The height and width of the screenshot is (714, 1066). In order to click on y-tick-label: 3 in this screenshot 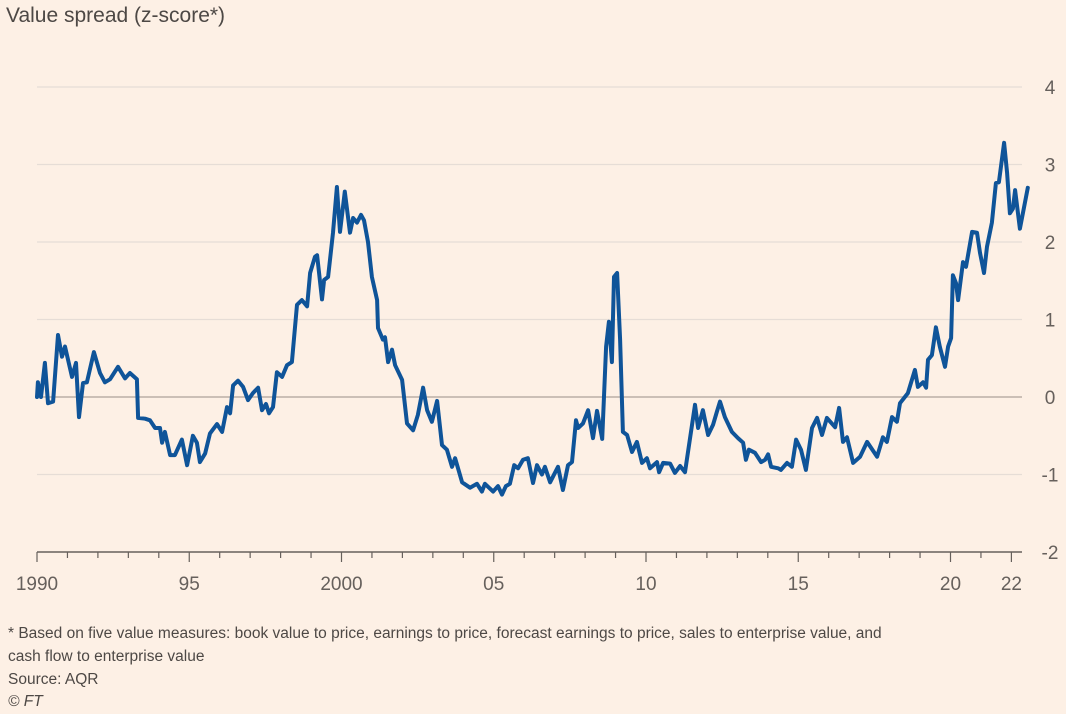, I will do `click(1050, 166)`.